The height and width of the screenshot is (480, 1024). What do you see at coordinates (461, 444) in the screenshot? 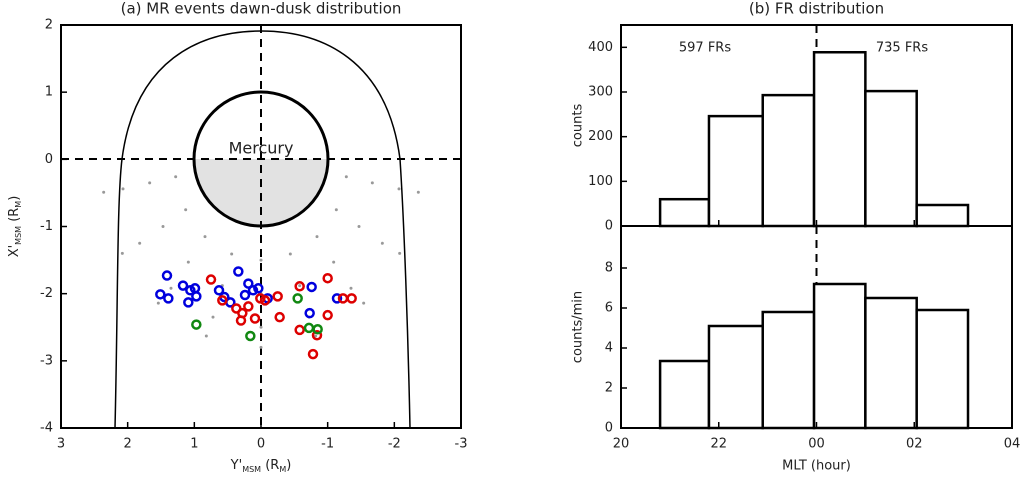
I see `x-tick-label: -3` at bounding box center [461, 444].